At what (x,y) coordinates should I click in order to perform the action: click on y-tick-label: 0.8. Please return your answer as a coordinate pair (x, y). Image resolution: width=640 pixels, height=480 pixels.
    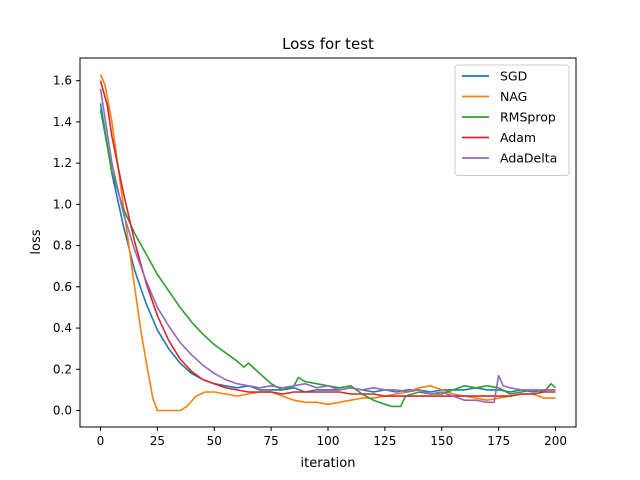
    Looking at the image, I should click on (62, 246).